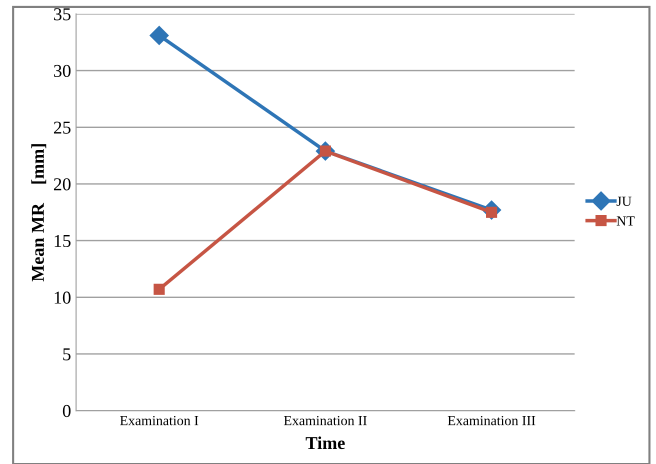  I want to click on y-axis-title: Mean MR [mm], so click(38, 213).